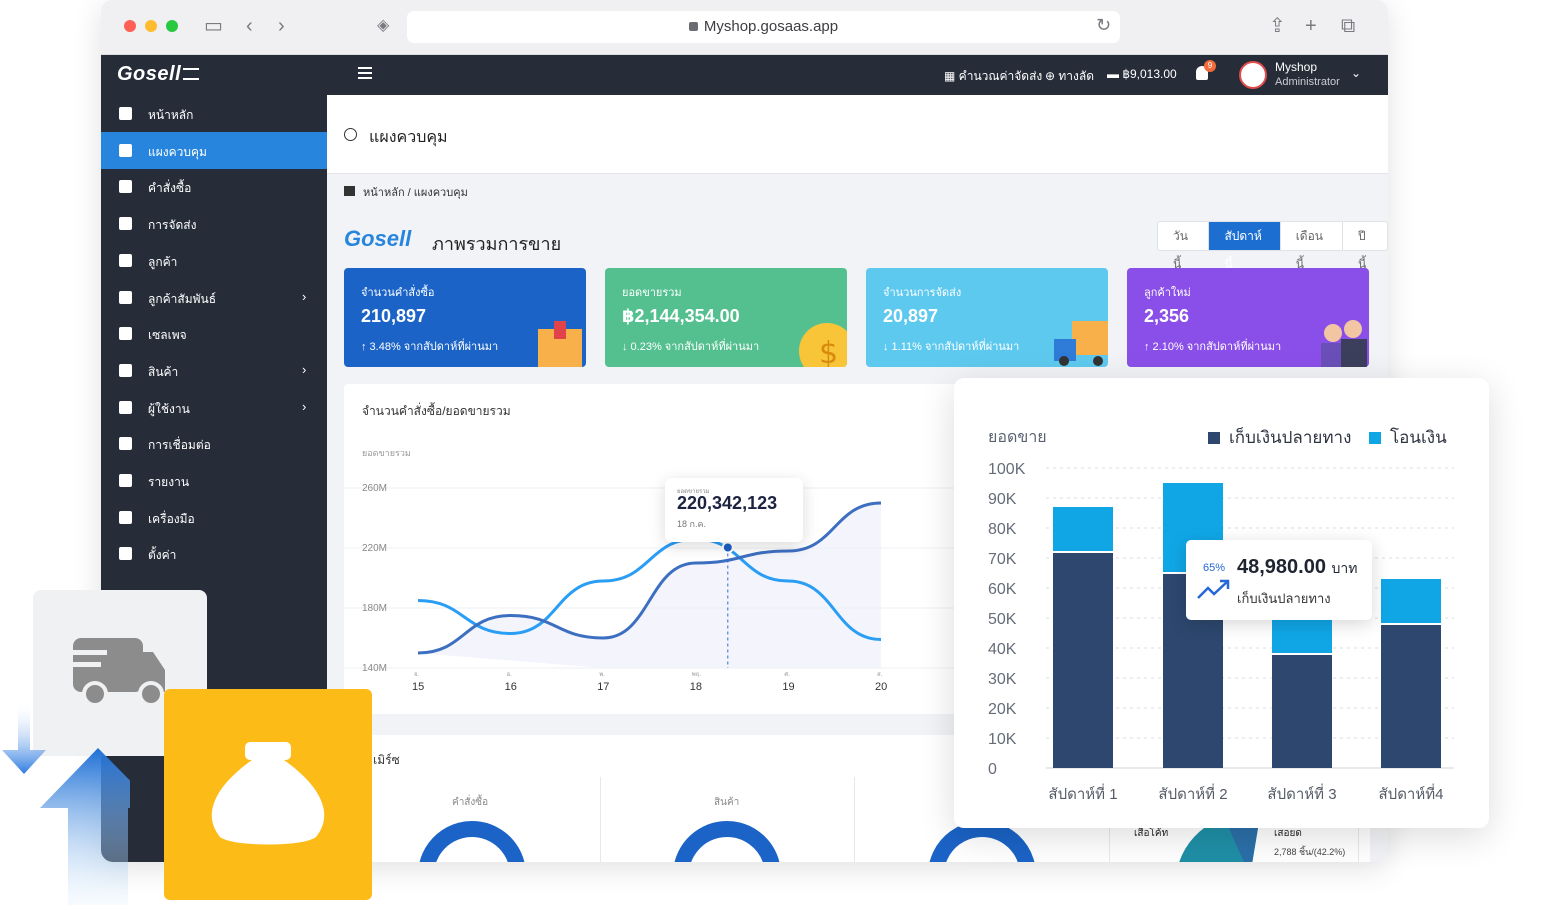  I want to click on truck-icon, so click(125, 224).